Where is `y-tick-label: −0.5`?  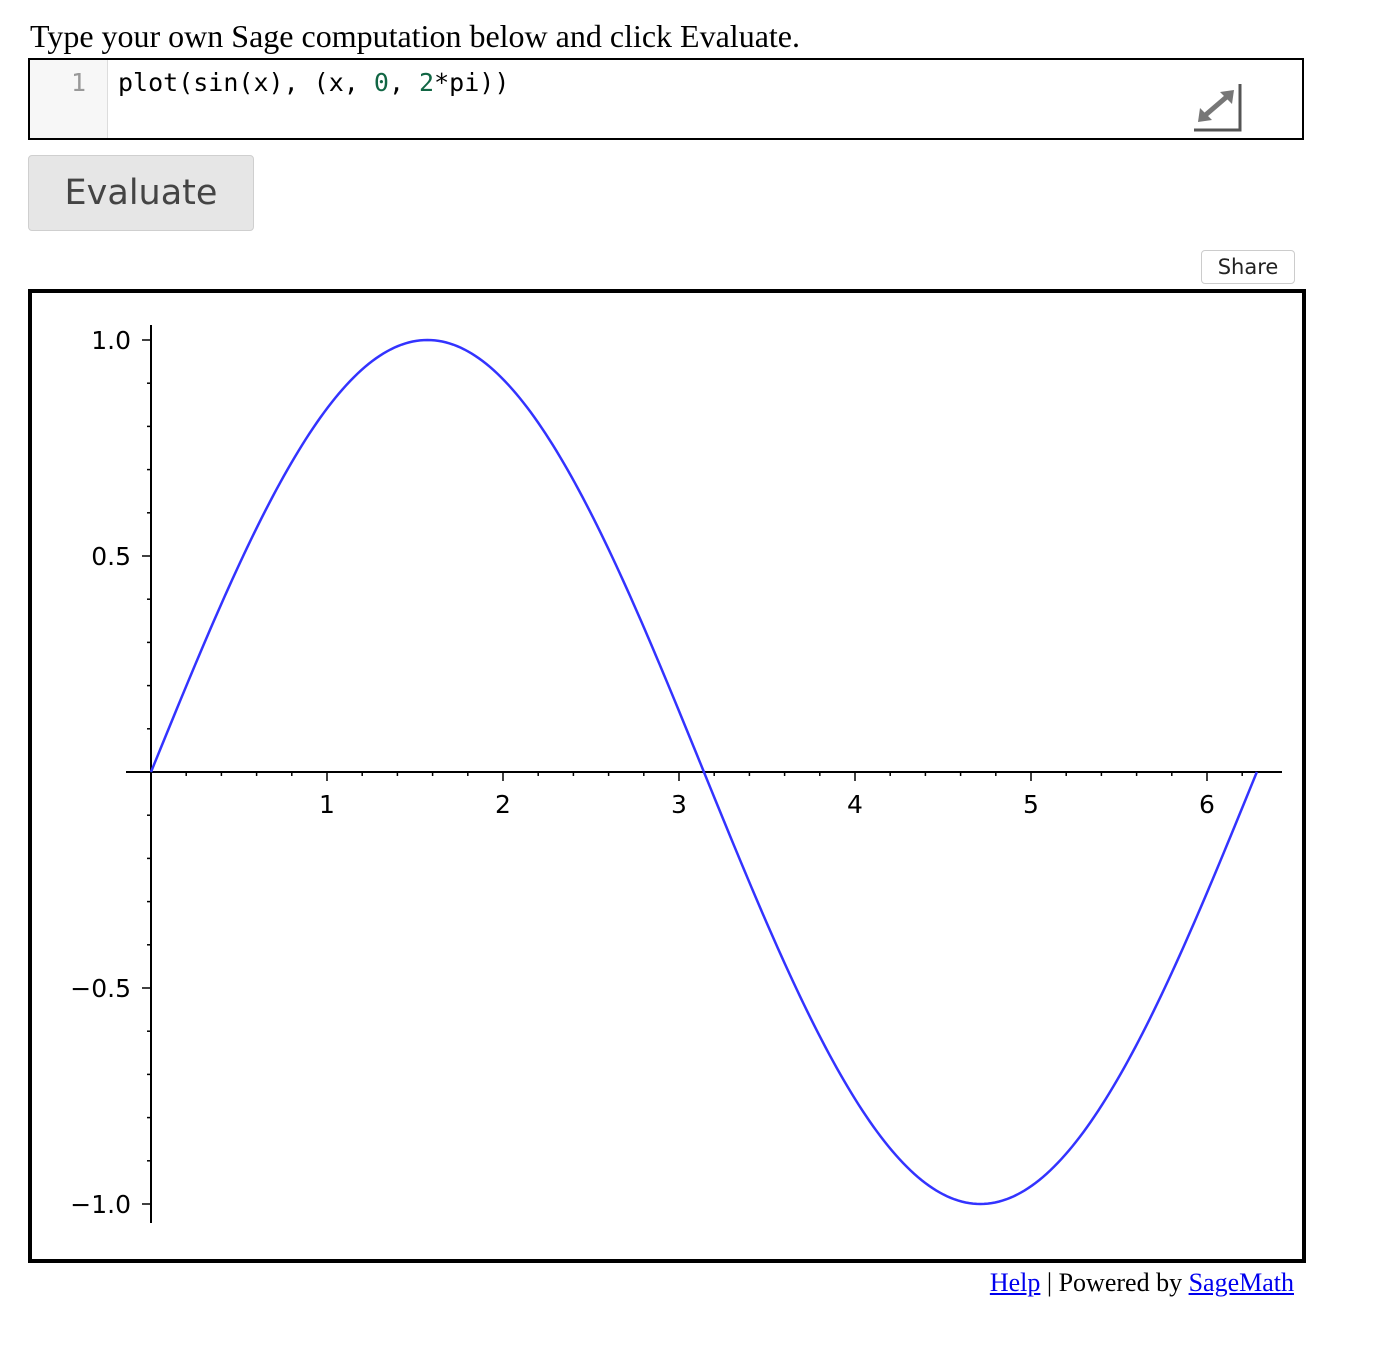 y-tick-label: −0.5 is located at coordinates (100, 988).